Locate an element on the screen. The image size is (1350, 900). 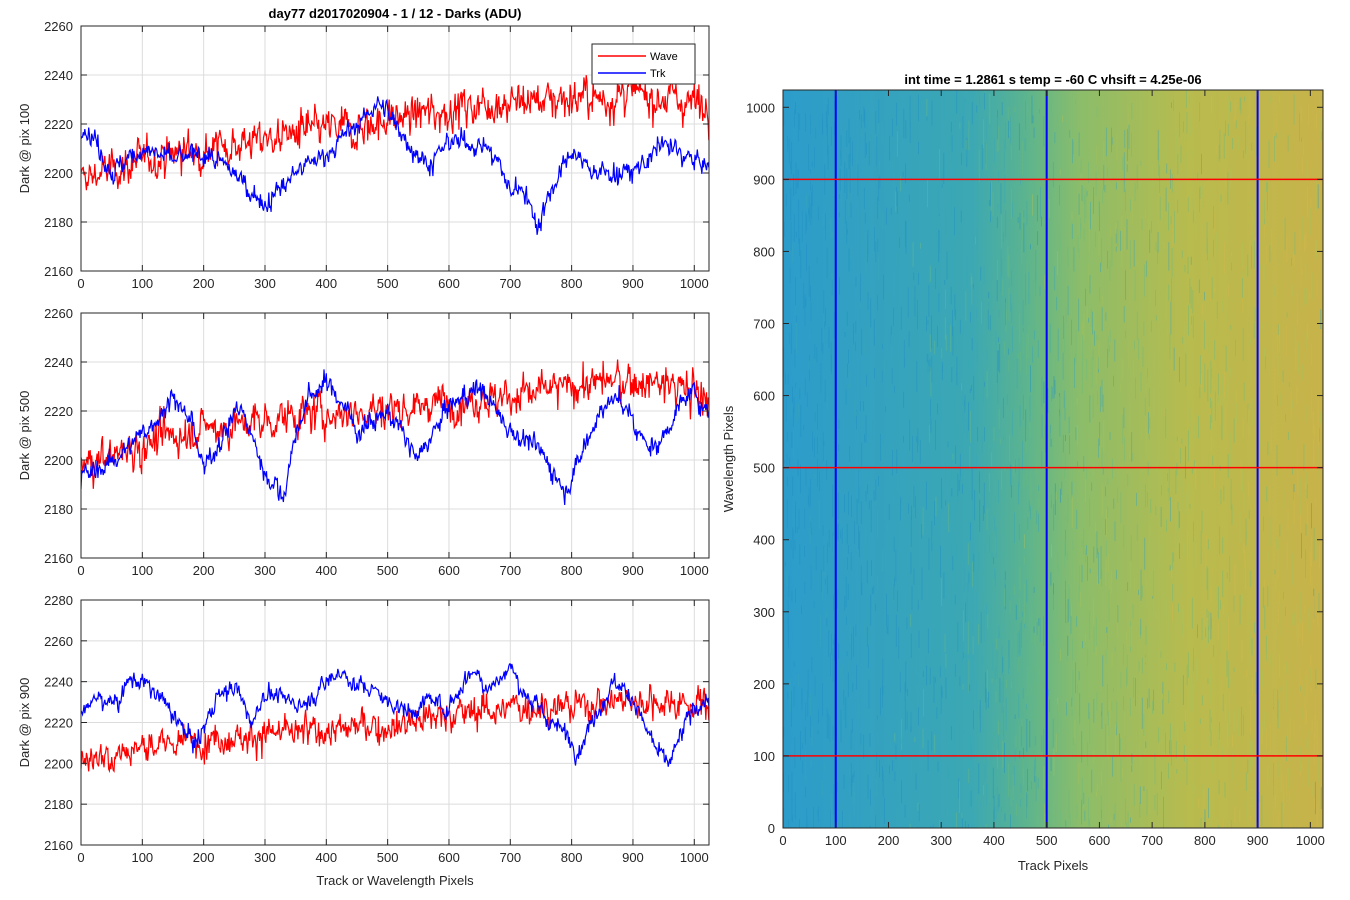
y-axis-label: Wavelength Pixels is located at coordinates (728, 458).